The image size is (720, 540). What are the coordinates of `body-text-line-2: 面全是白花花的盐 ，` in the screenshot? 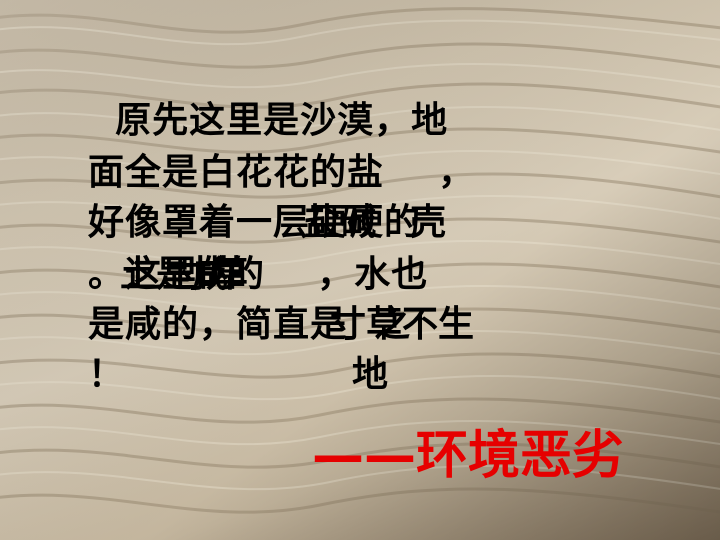 It's located at (282, 172).